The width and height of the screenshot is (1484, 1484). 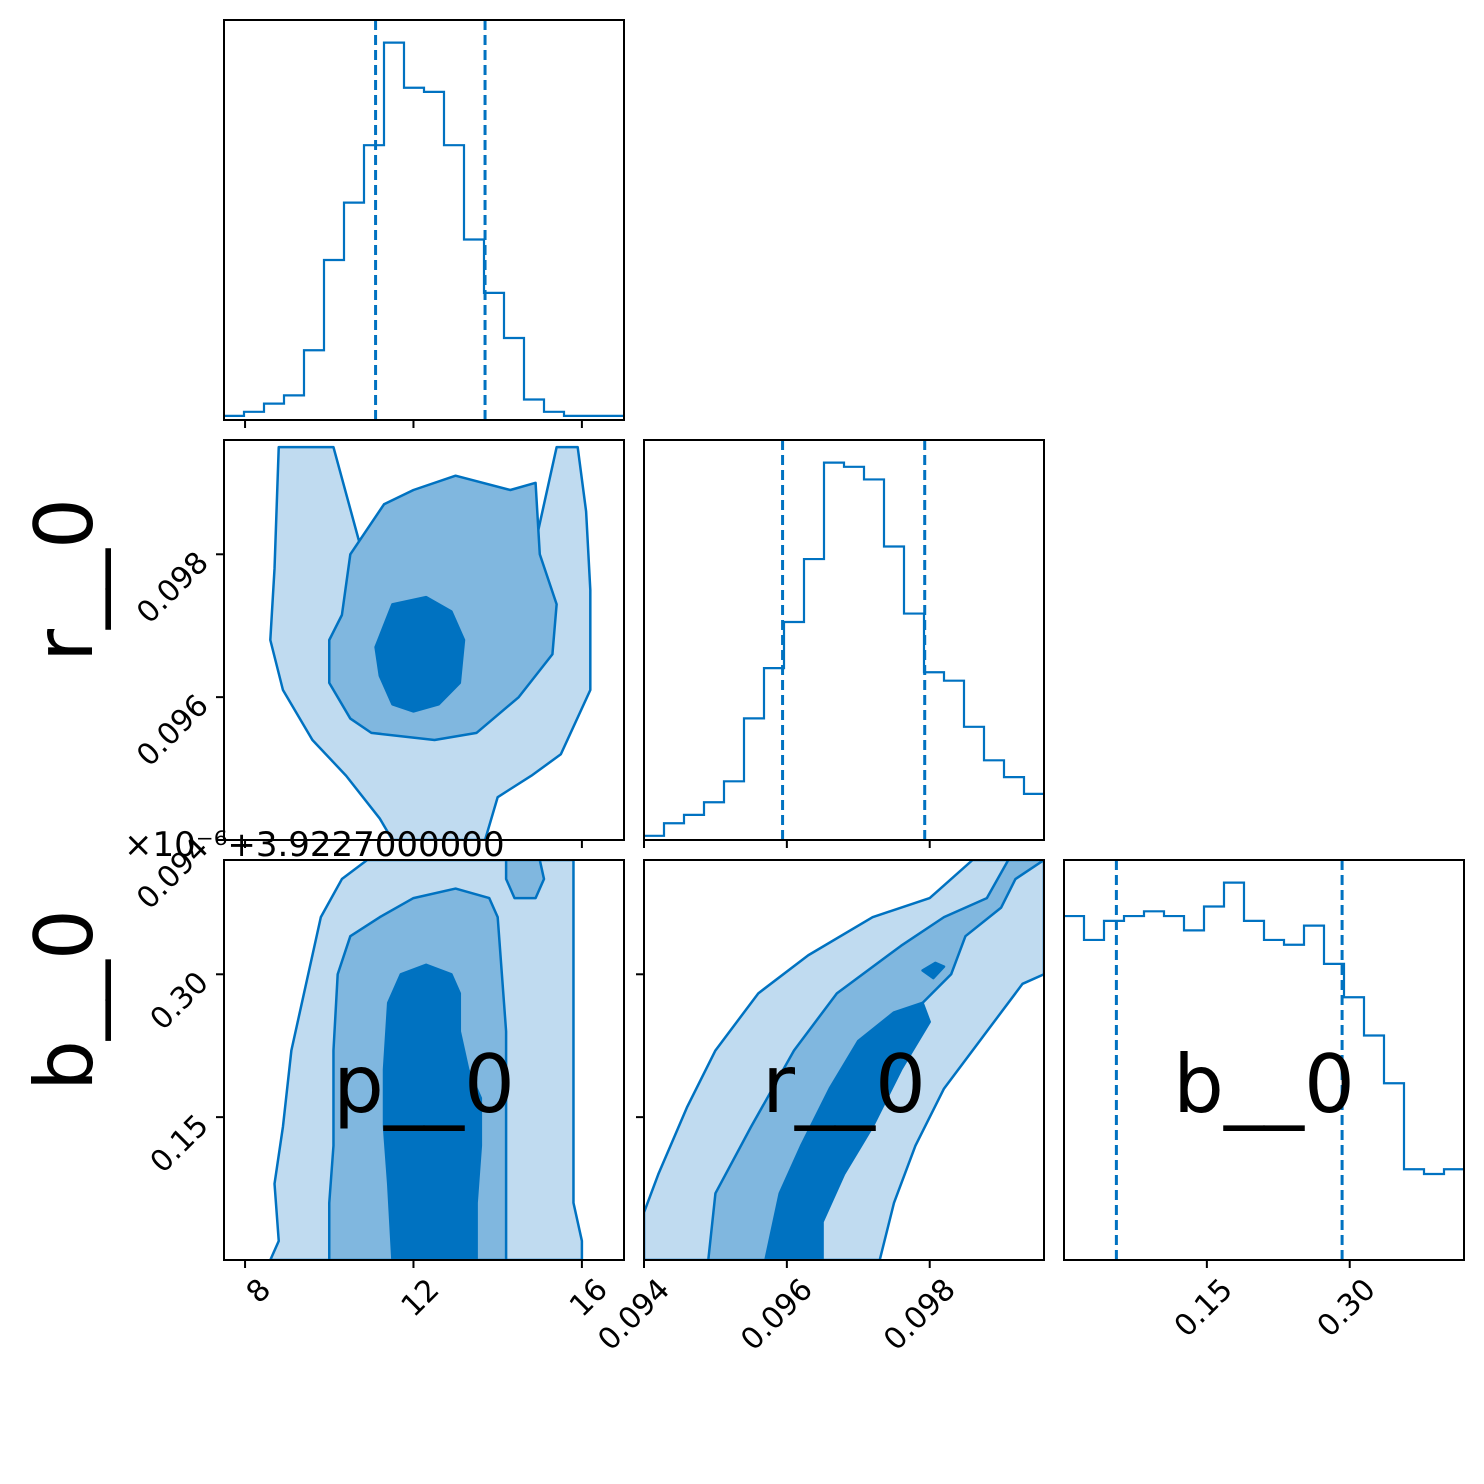 What do you see at coordinates (424, 1084) in the screenshot?
I see `x-axis-label-p0: p__0` at bounding box center [424, 1084].